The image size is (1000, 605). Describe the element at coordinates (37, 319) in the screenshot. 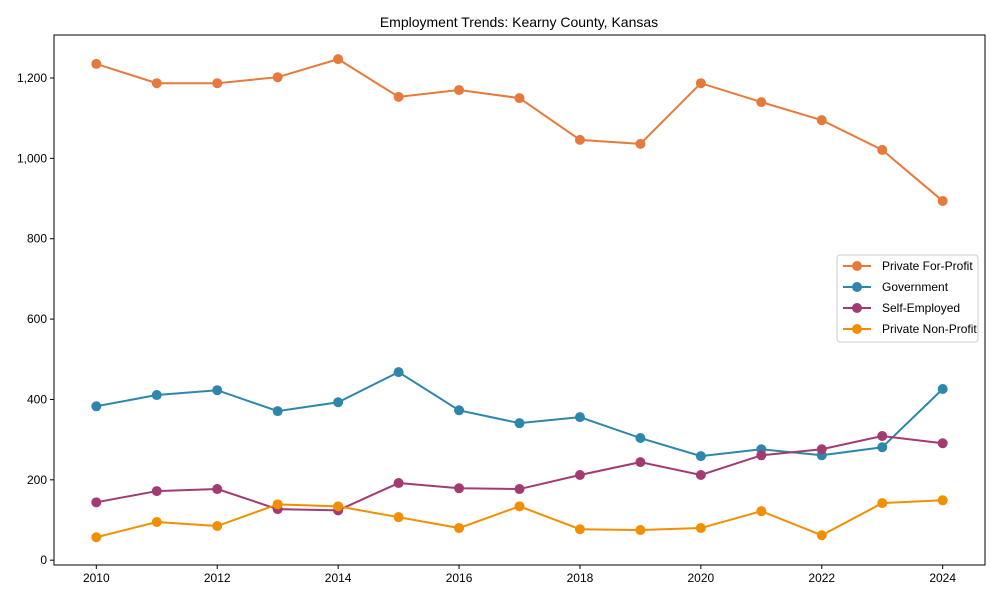

I see `y-tick-label: 600` at that location.